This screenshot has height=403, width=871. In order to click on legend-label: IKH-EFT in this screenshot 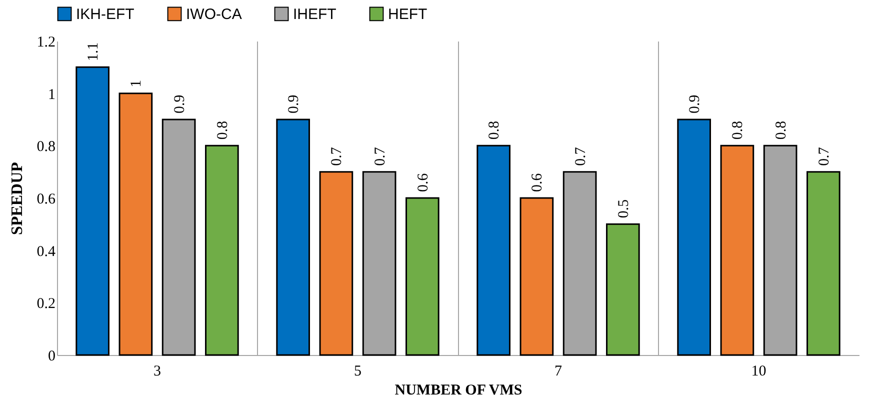, I will do `click(105, 14)`.